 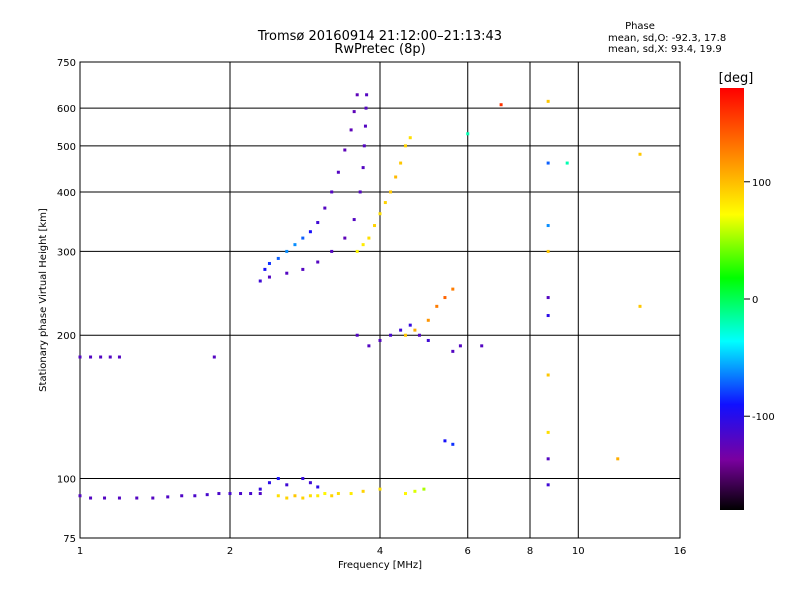 What do you see at coordinates (66, 301) in the screenshot?
I see `y-tick-labels: 75 100 200 300 400 500 600 750` at bounding box center [66, 301].